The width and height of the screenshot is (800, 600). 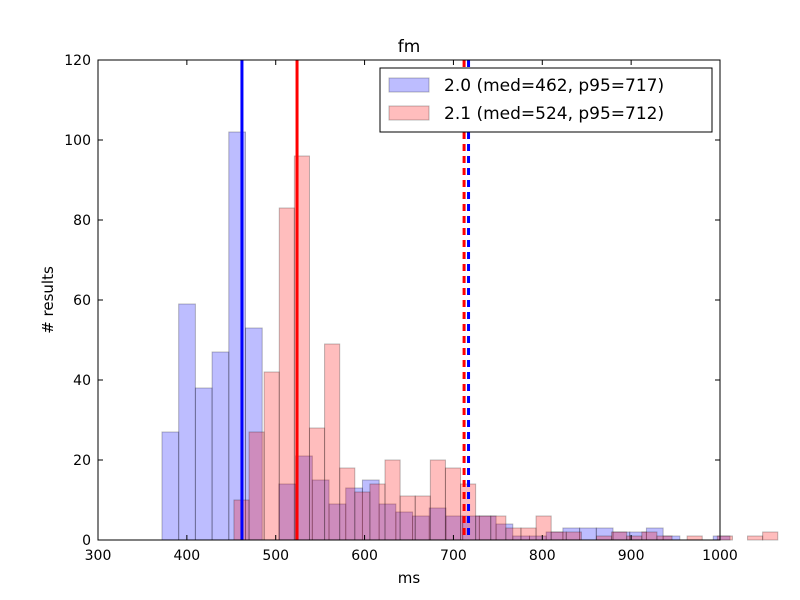 I want to click on legend-label: 2.1 (med=524, p95=712), so click(x=554, y=114).